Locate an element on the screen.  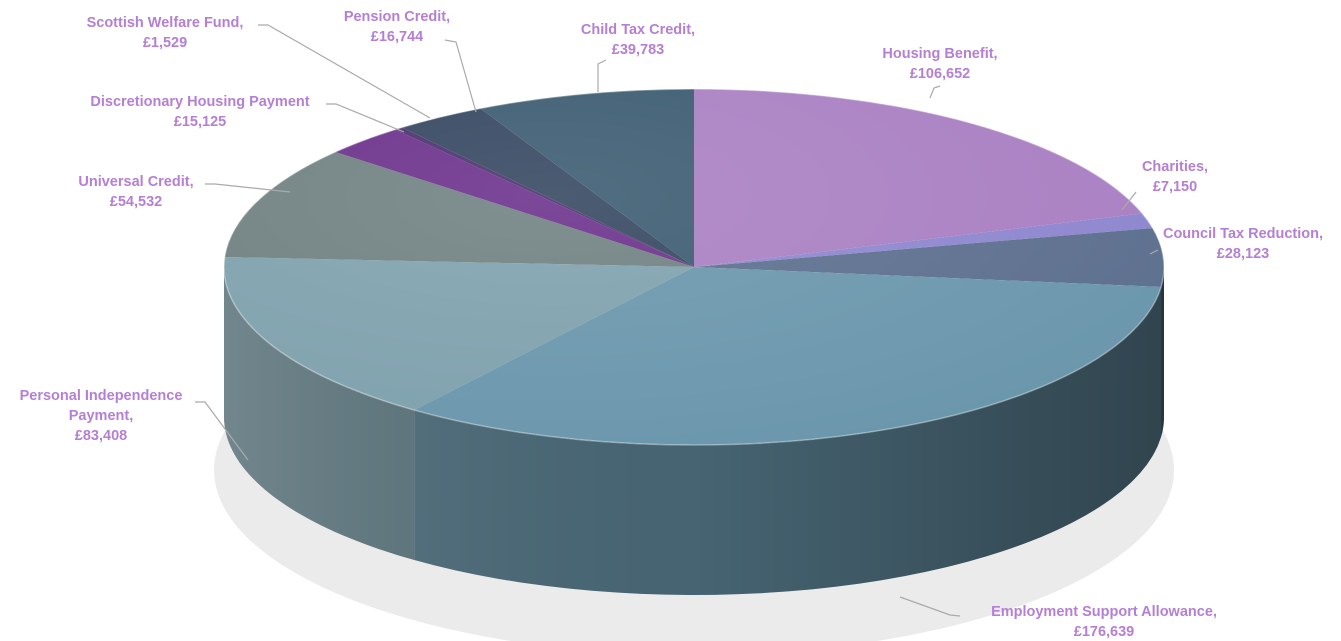
slice-name-label-4: Personal Independence is located at coordinates (101, 396).